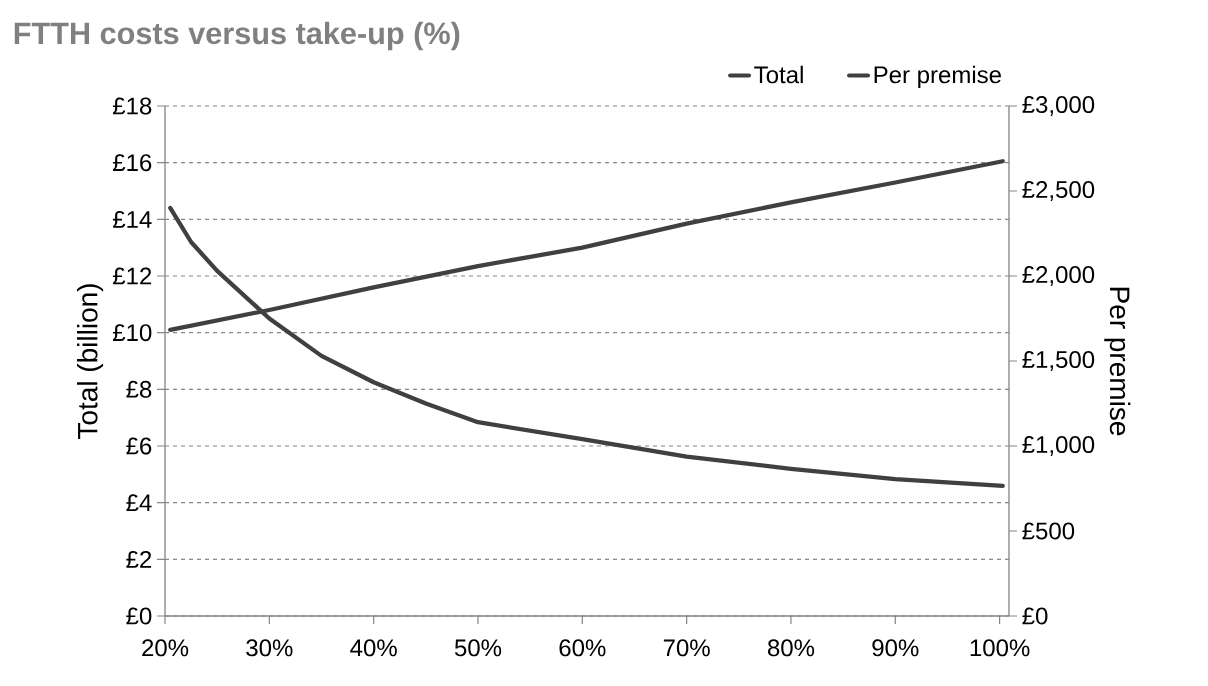  Describe the element at coordinates (139, 446) in the screenshot. I see `y-tick-label: £6` at that location.